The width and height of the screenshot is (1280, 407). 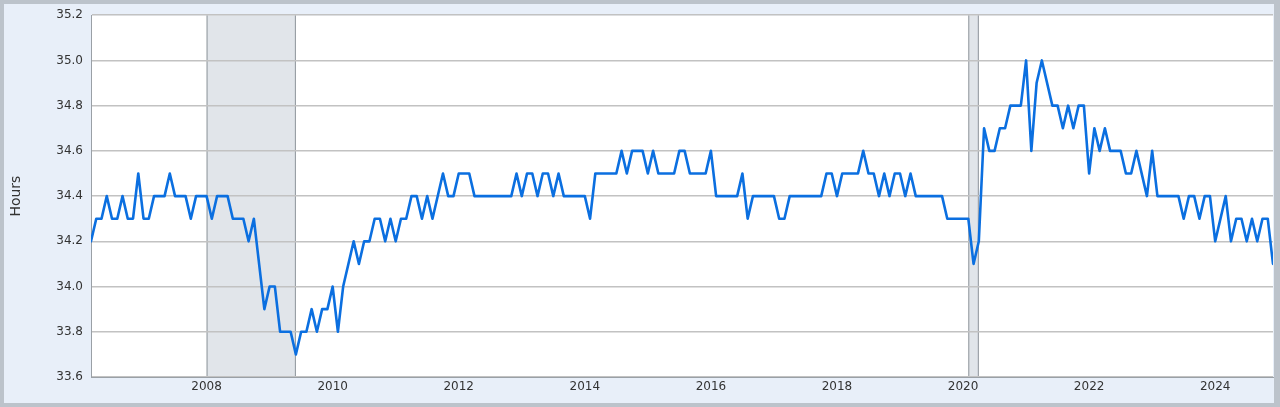 What do you see at coordinates (69, 285) in the screenshot?
I see `y-tick-label: 34.0` at bounding box center [69, 285].